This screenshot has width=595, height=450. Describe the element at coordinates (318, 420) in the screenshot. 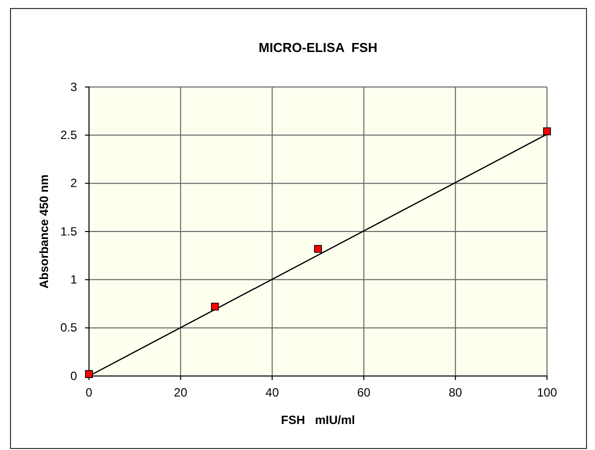

I see `x-axis-title: FSH mIU/ml` at that location.